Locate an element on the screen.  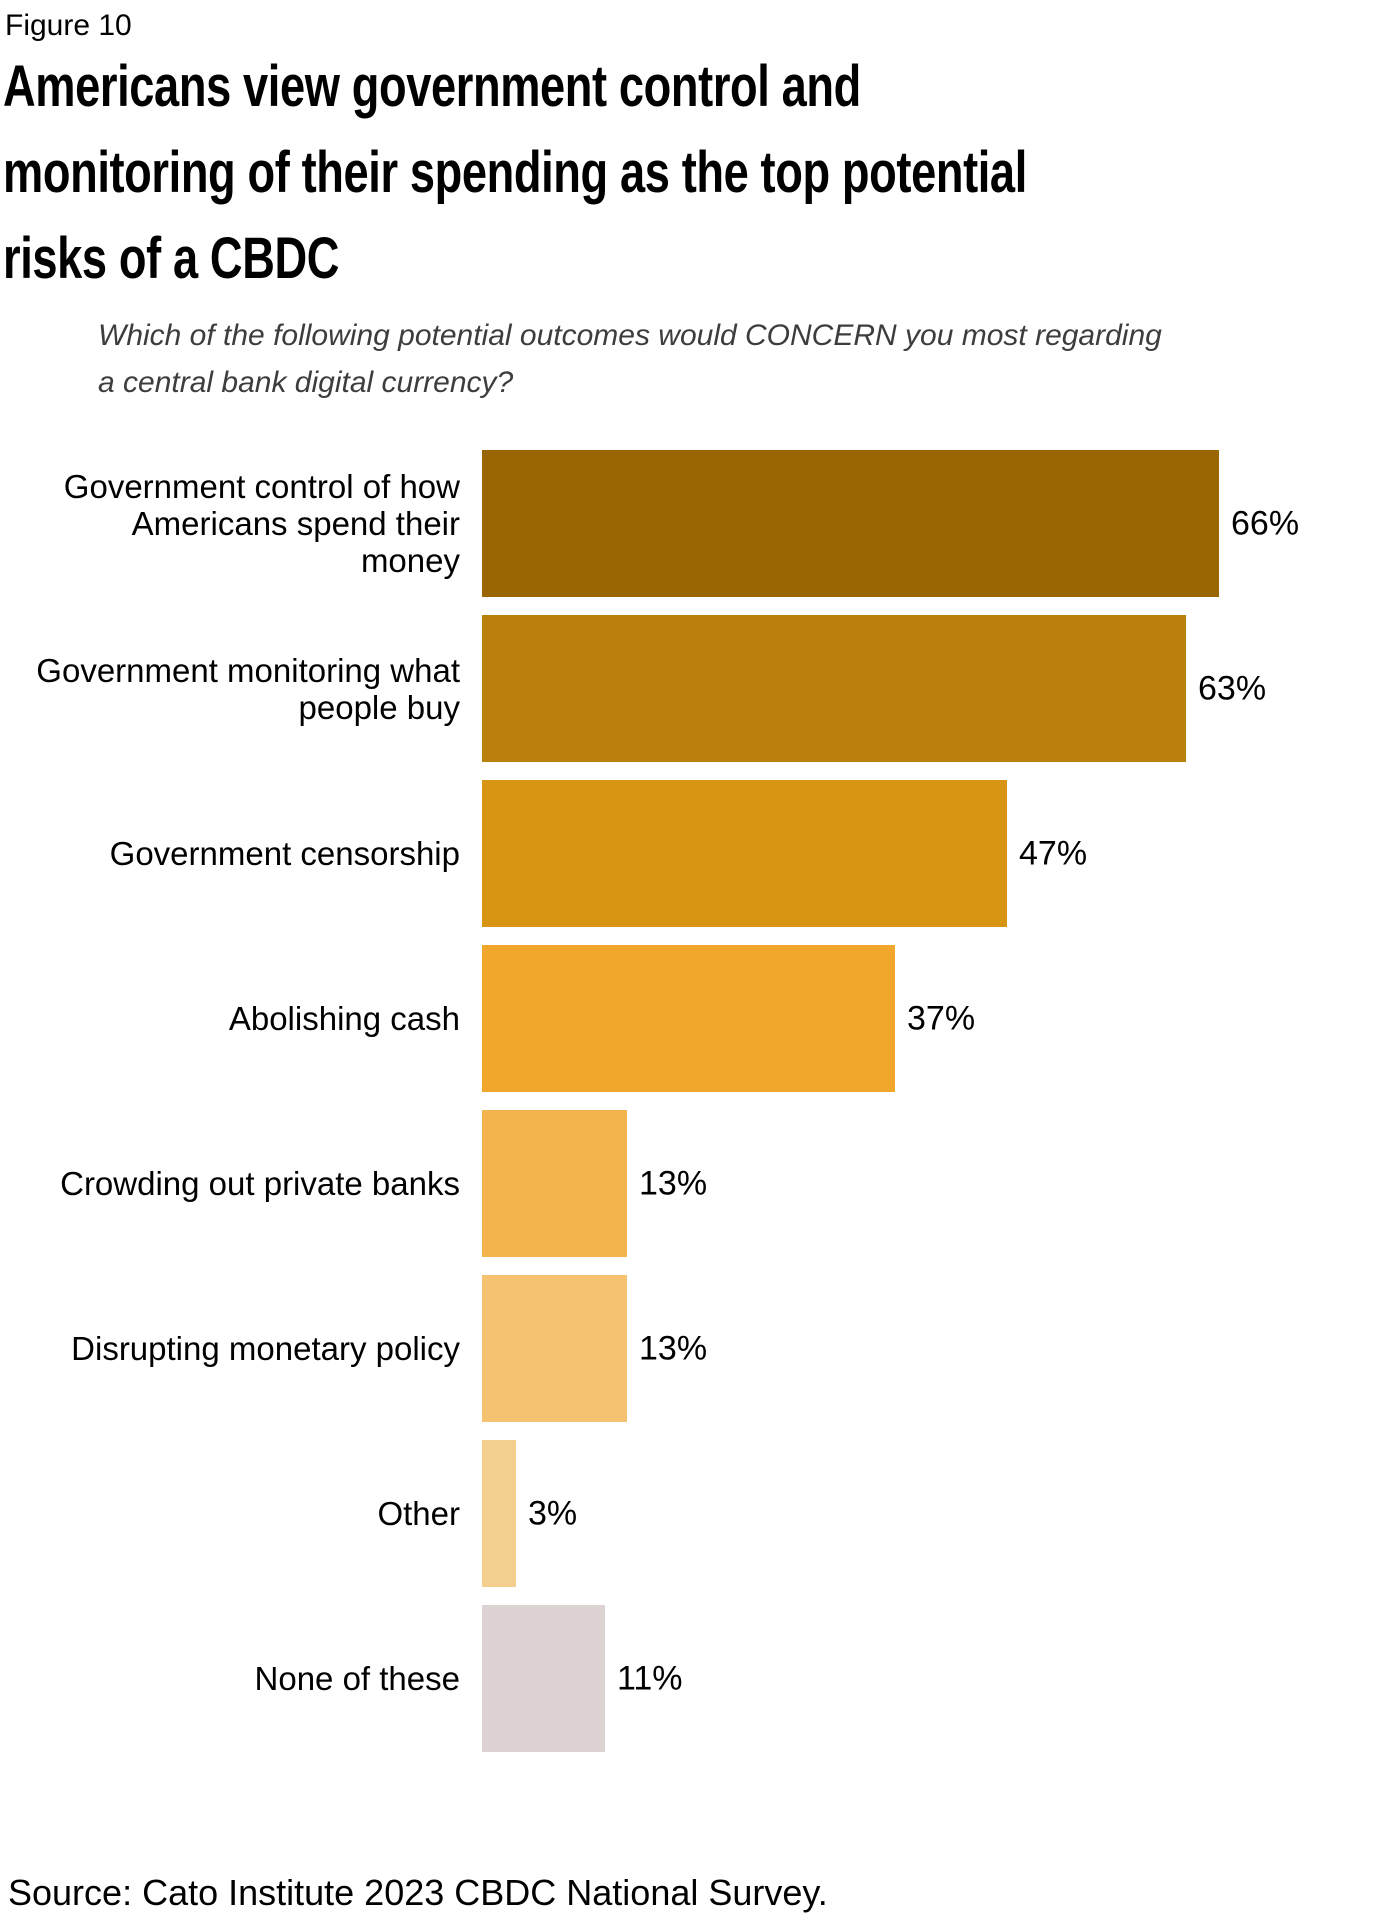
chart-row: None of these 11% is located at coordinates (700, 1678).